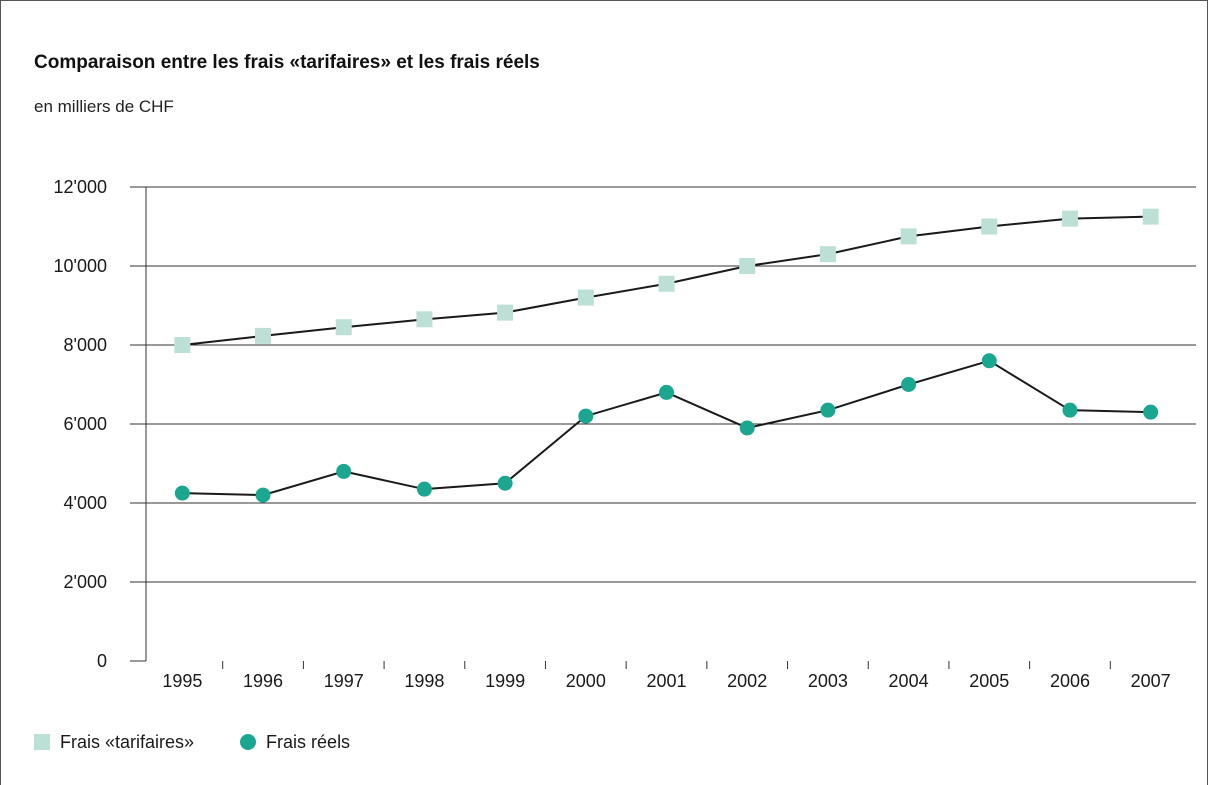  I want to click on x-tick-label: 1996, so click(263, 681).